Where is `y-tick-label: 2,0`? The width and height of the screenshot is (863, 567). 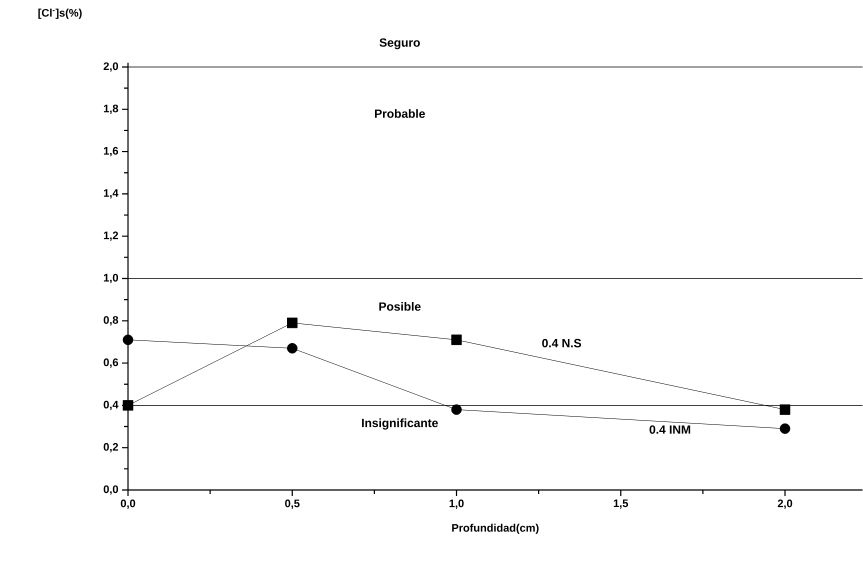 y-tick-label: 2,0 is located at coordinates (111, 67).